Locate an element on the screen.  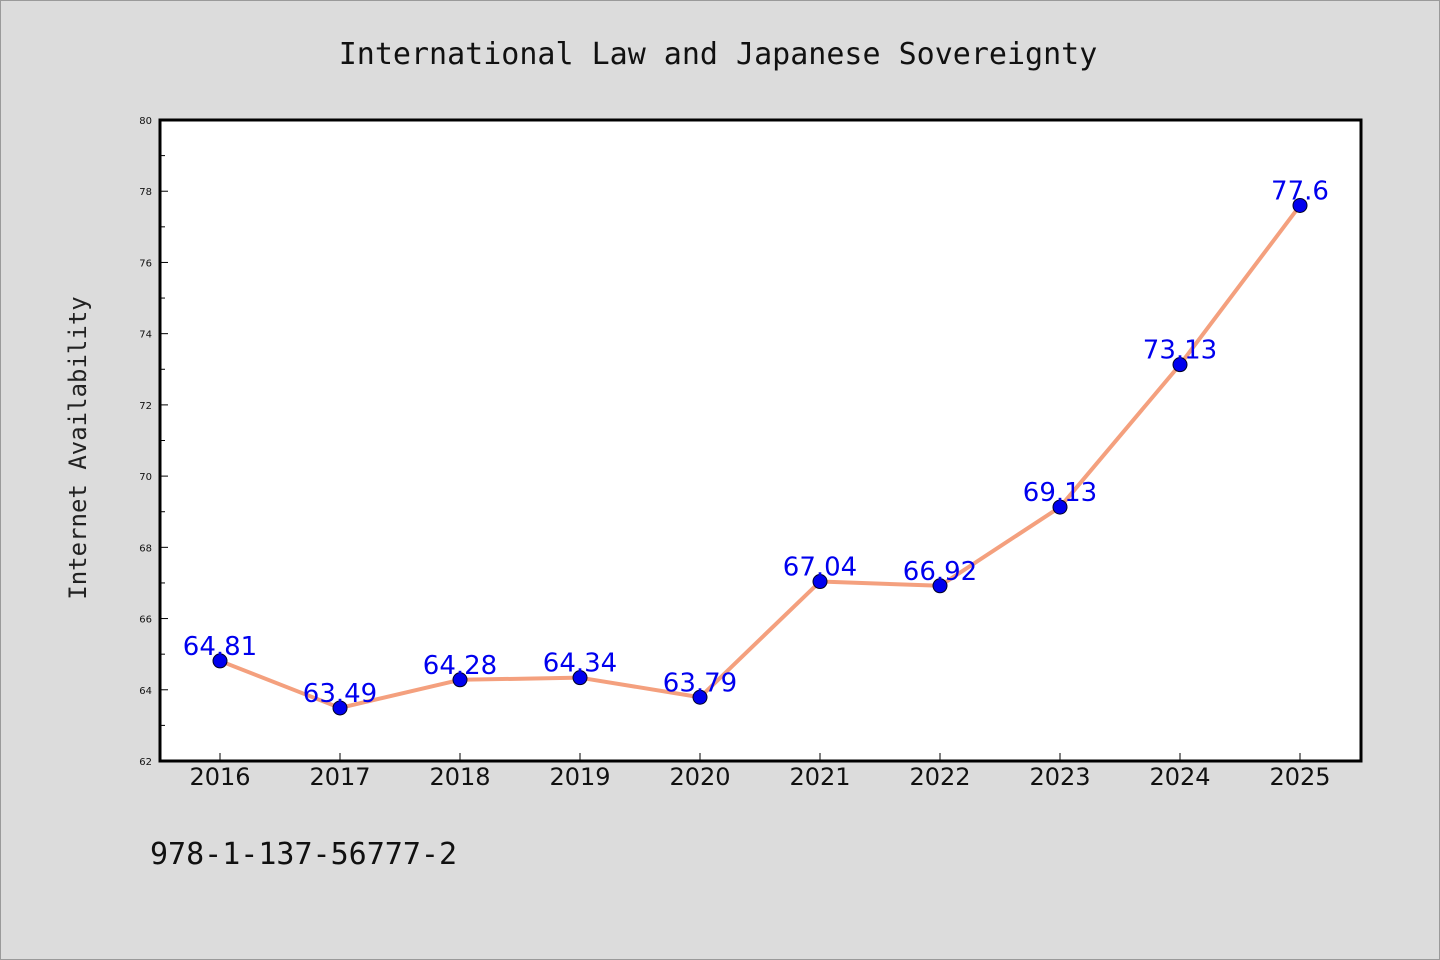
data-label: 64.81 is located at coordinates (220, 647).